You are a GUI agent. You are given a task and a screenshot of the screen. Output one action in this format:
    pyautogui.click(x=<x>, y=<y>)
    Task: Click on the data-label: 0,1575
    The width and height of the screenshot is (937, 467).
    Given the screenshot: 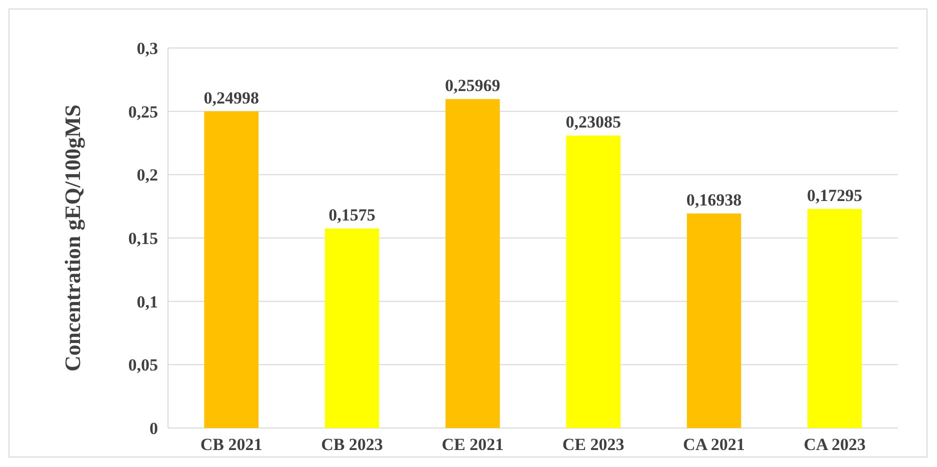 What is the action you would take?
    pyautogui.click(x=352, y=215)
    